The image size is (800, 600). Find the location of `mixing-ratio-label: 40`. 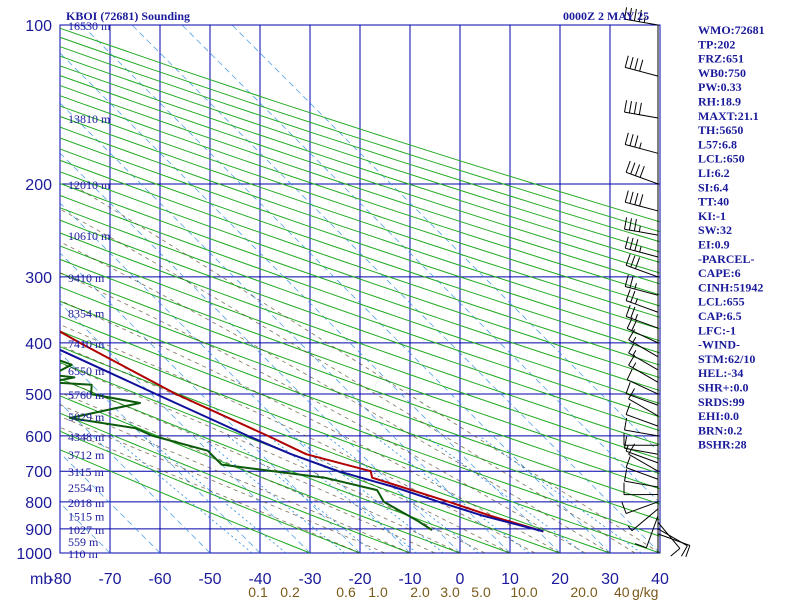

mixing-ratio-label: 40 is located at coordinates (622, 592).